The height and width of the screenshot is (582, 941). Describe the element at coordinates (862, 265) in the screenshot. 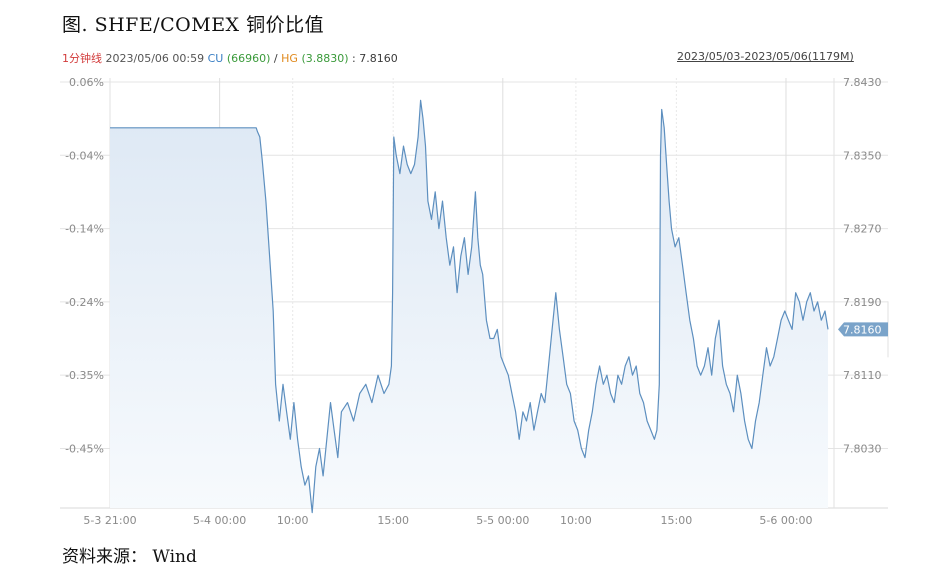

I see `right-axis: 7.8430 7.8350 7.8270 7.8190 7.8110 7.8030` at that location.